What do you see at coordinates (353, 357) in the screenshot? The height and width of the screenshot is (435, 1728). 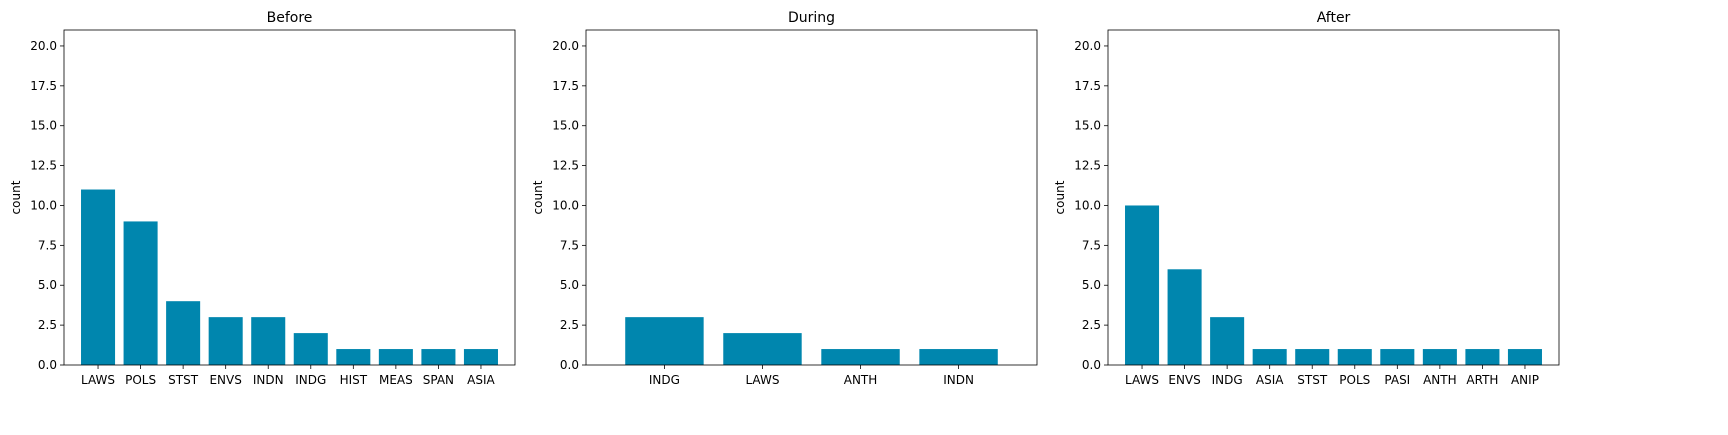 I see `bar-hist` at bounding box center [353, 357].